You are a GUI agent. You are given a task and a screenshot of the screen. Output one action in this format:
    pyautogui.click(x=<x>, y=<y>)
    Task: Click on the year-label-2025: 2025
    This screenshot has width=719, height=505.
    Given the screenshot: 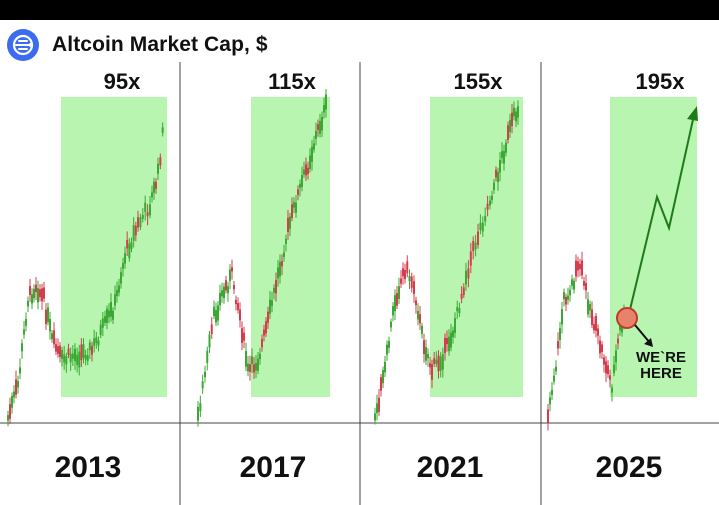 What is the action you would take?
    pyautogui.click(x=629, y=467)
    